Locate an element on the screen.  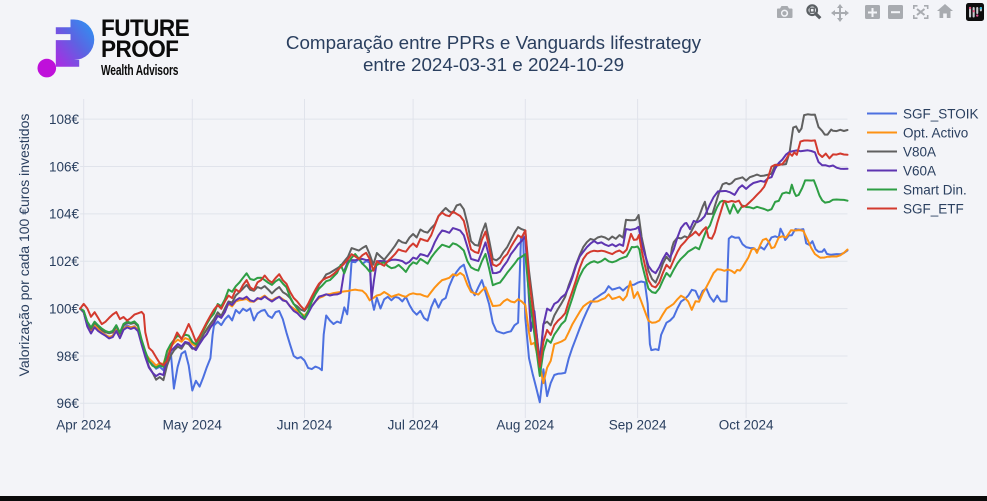
svg-text: Aug 2024 is located at coordinates (525, 425).